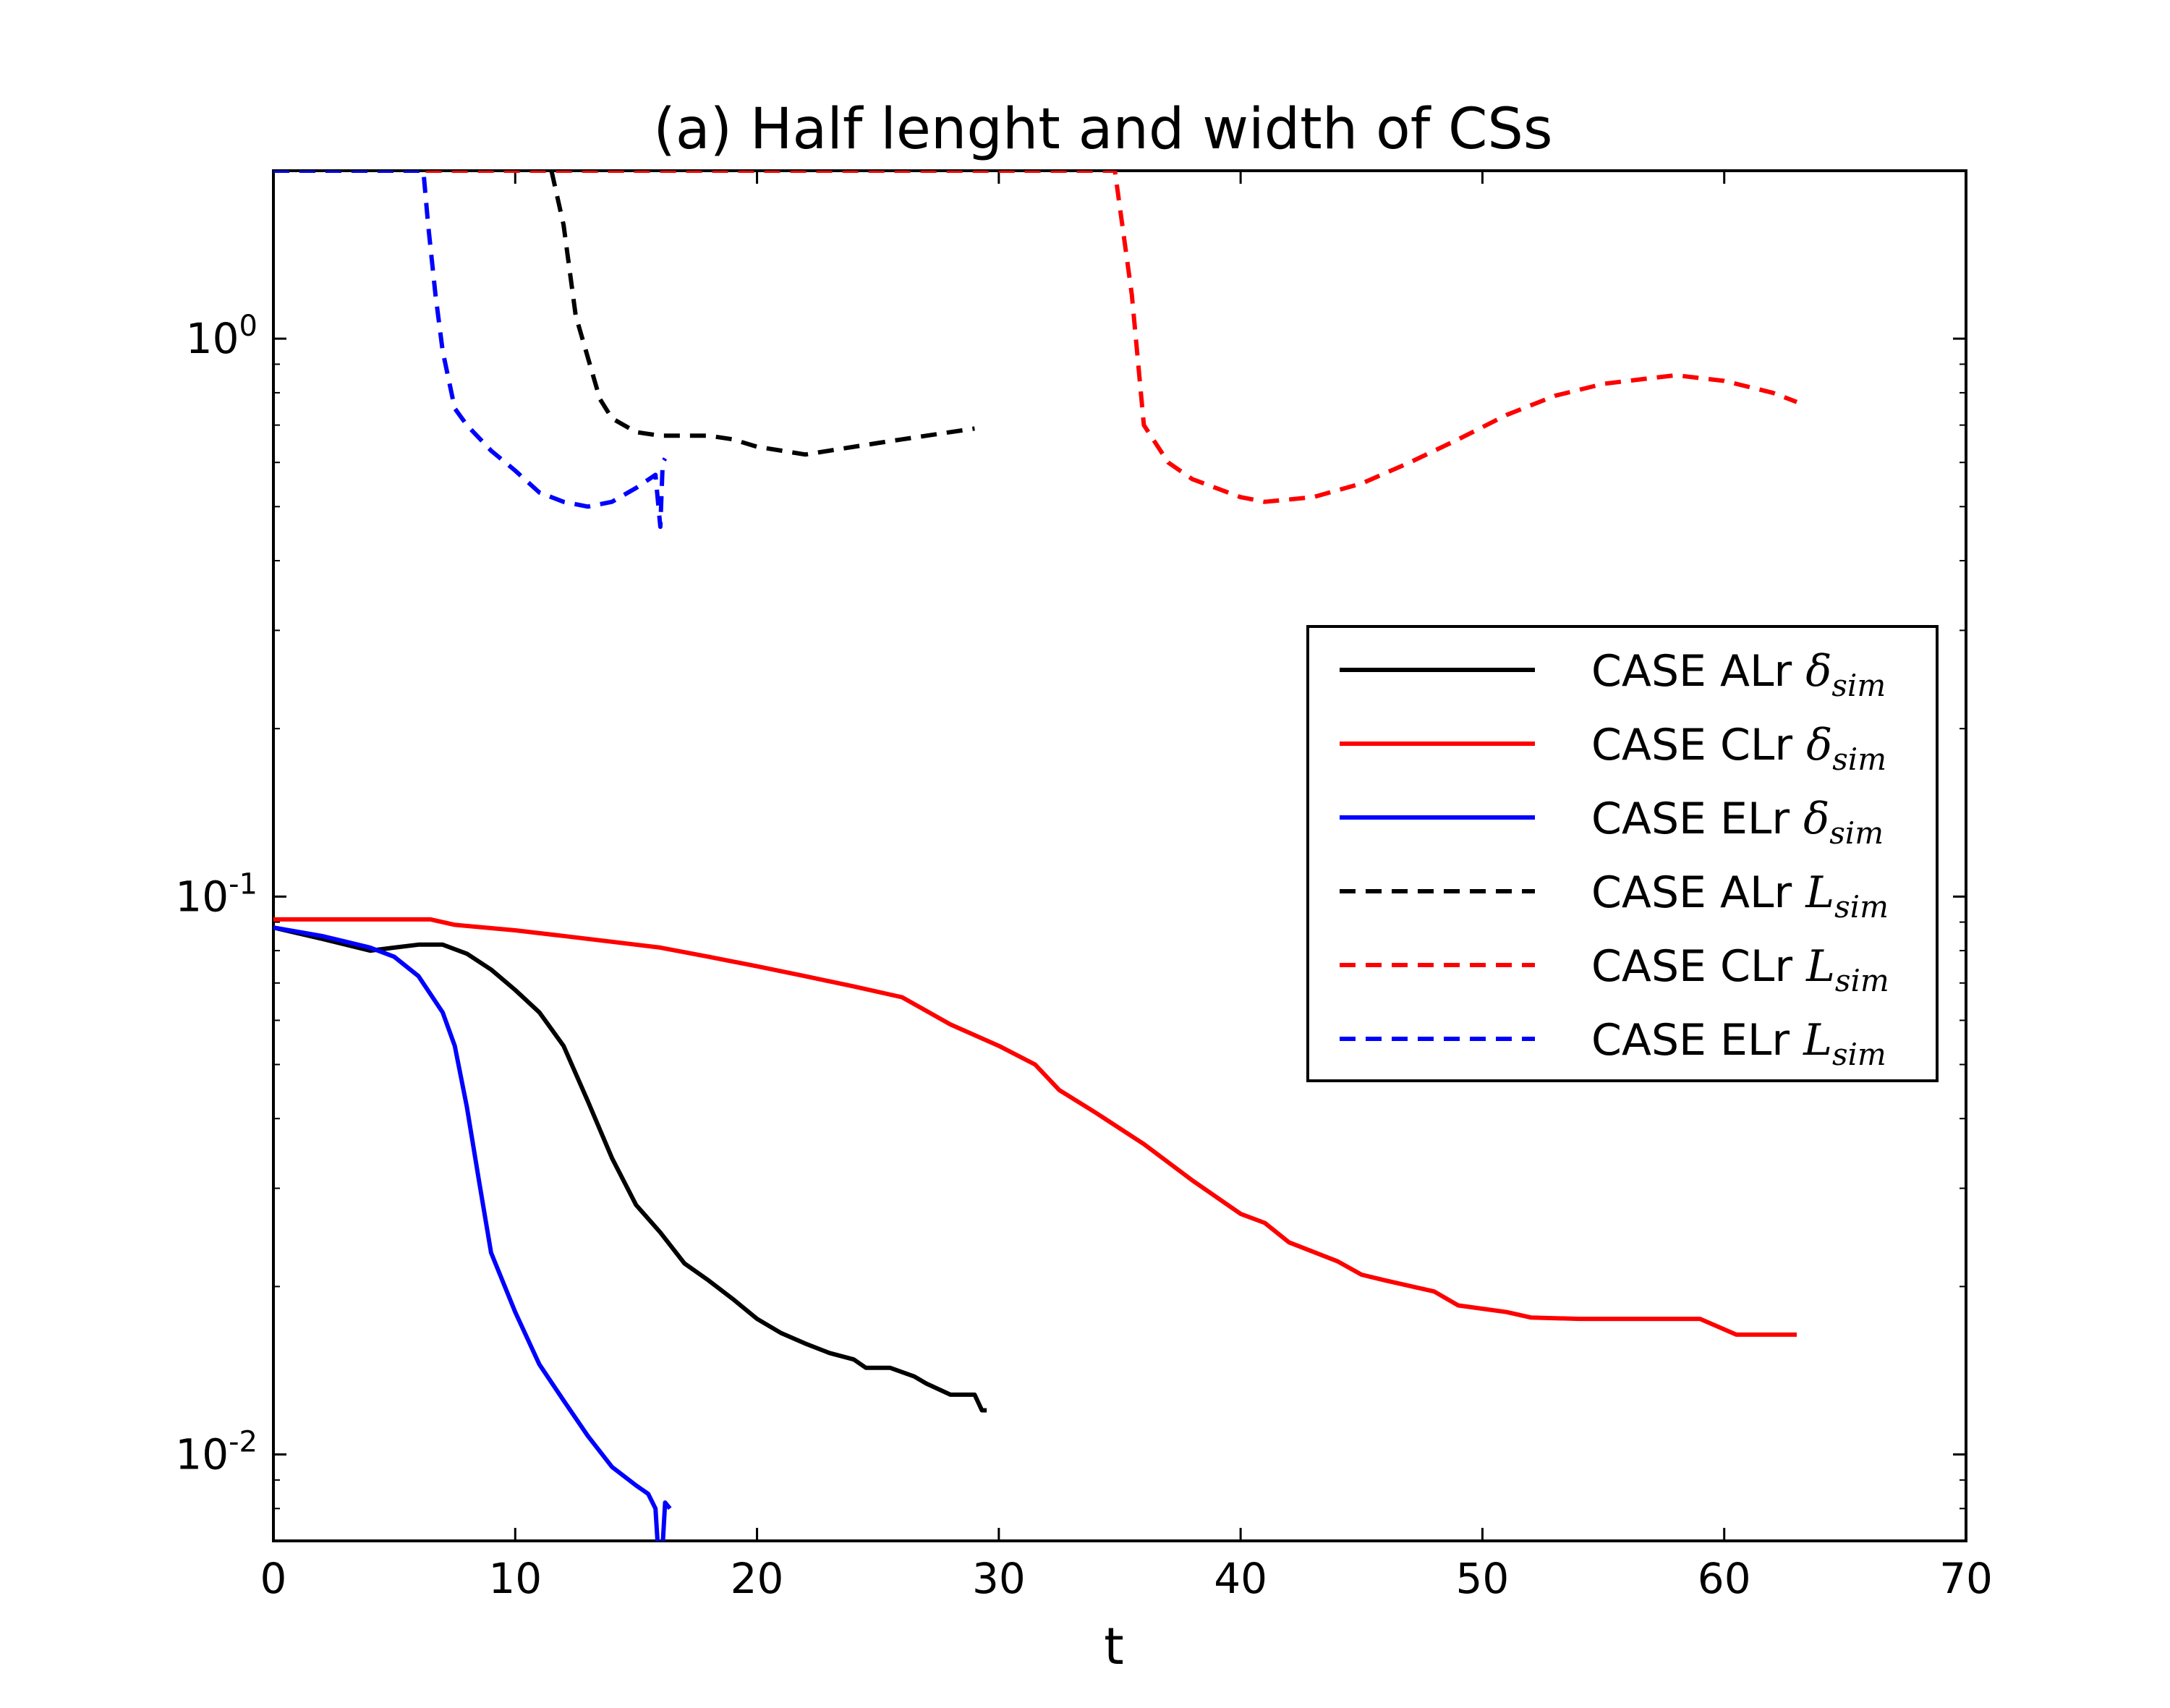  What do you see at coordinates (762, 314) in the screenshot?
I see `series-line-ALr-L` at bounding box center [762, 314].